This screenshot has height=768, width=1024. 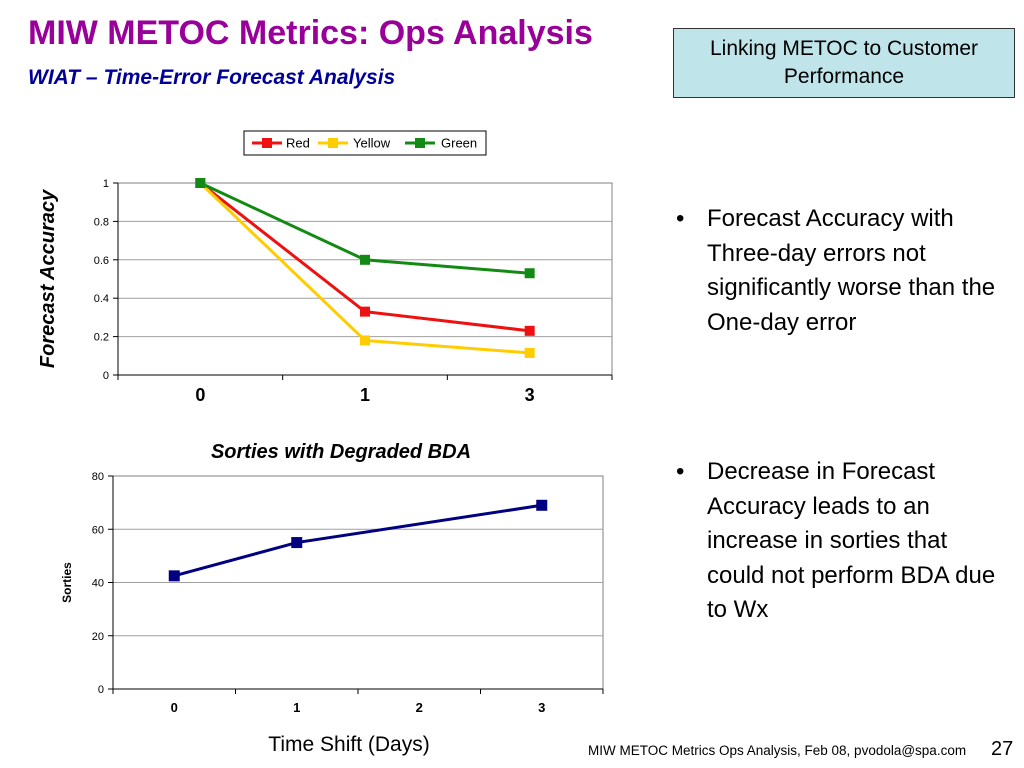 I want to click on legend-entry: Red, so click(x=298, y=143).